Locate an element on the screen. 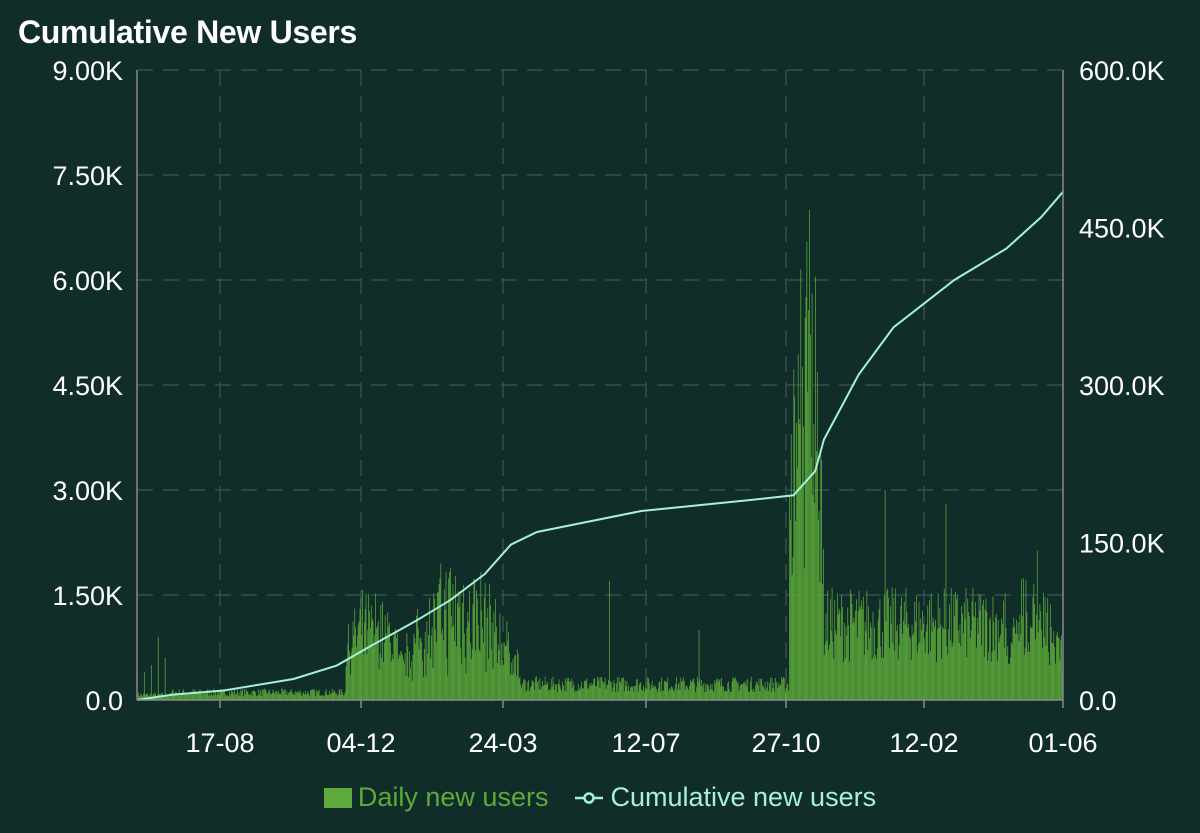  y-left-tick-label: 1.50K is located at coordinates (87, 596).